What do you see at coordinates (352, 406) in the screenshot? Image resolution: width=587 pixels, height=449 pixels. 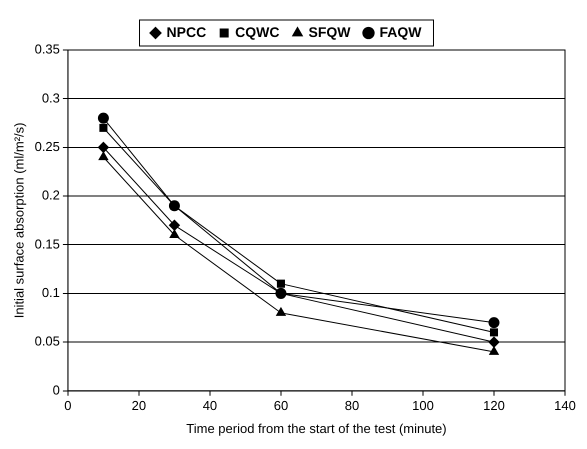 I see `x-tick-label: 80` at bounding box center [352, 406].